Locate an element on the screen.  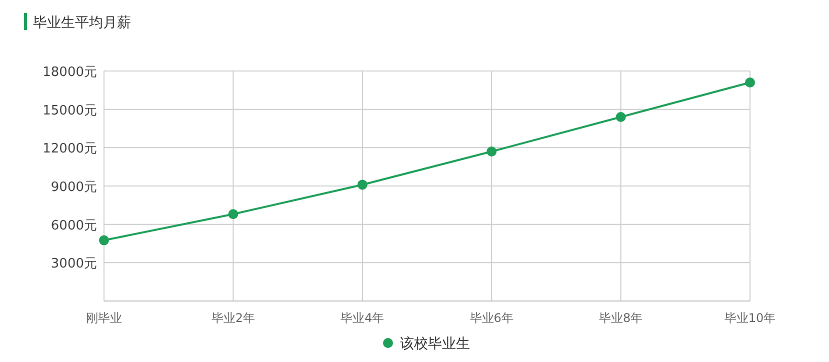
chart-title: 毕业生平均月薪 is located at coordinates (82, 23).